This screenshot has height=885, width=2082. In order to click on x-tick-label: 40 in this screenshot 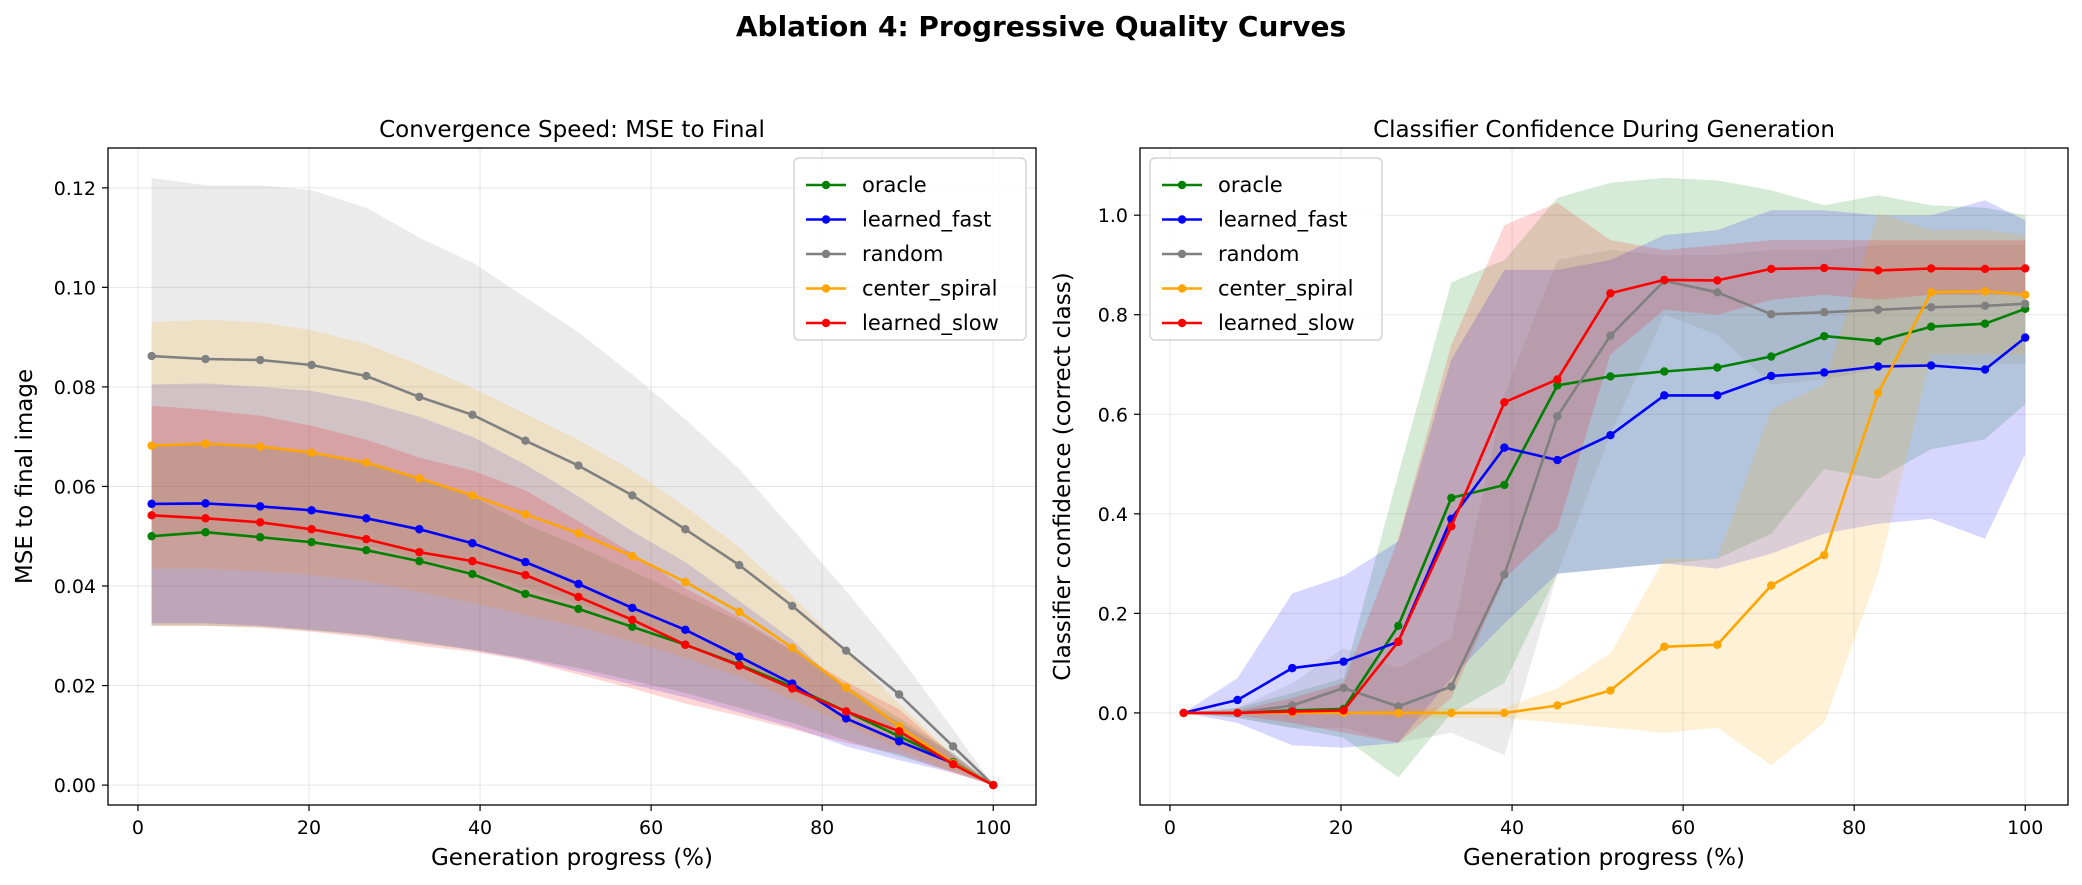, I will do `click(1512, 828)`.